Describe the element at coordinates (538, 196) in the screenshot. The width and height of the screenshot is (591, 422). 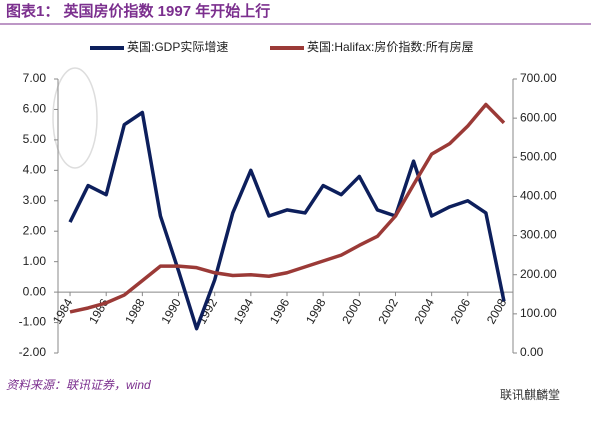
I see `y2-tick-label: 400.00` at that location.